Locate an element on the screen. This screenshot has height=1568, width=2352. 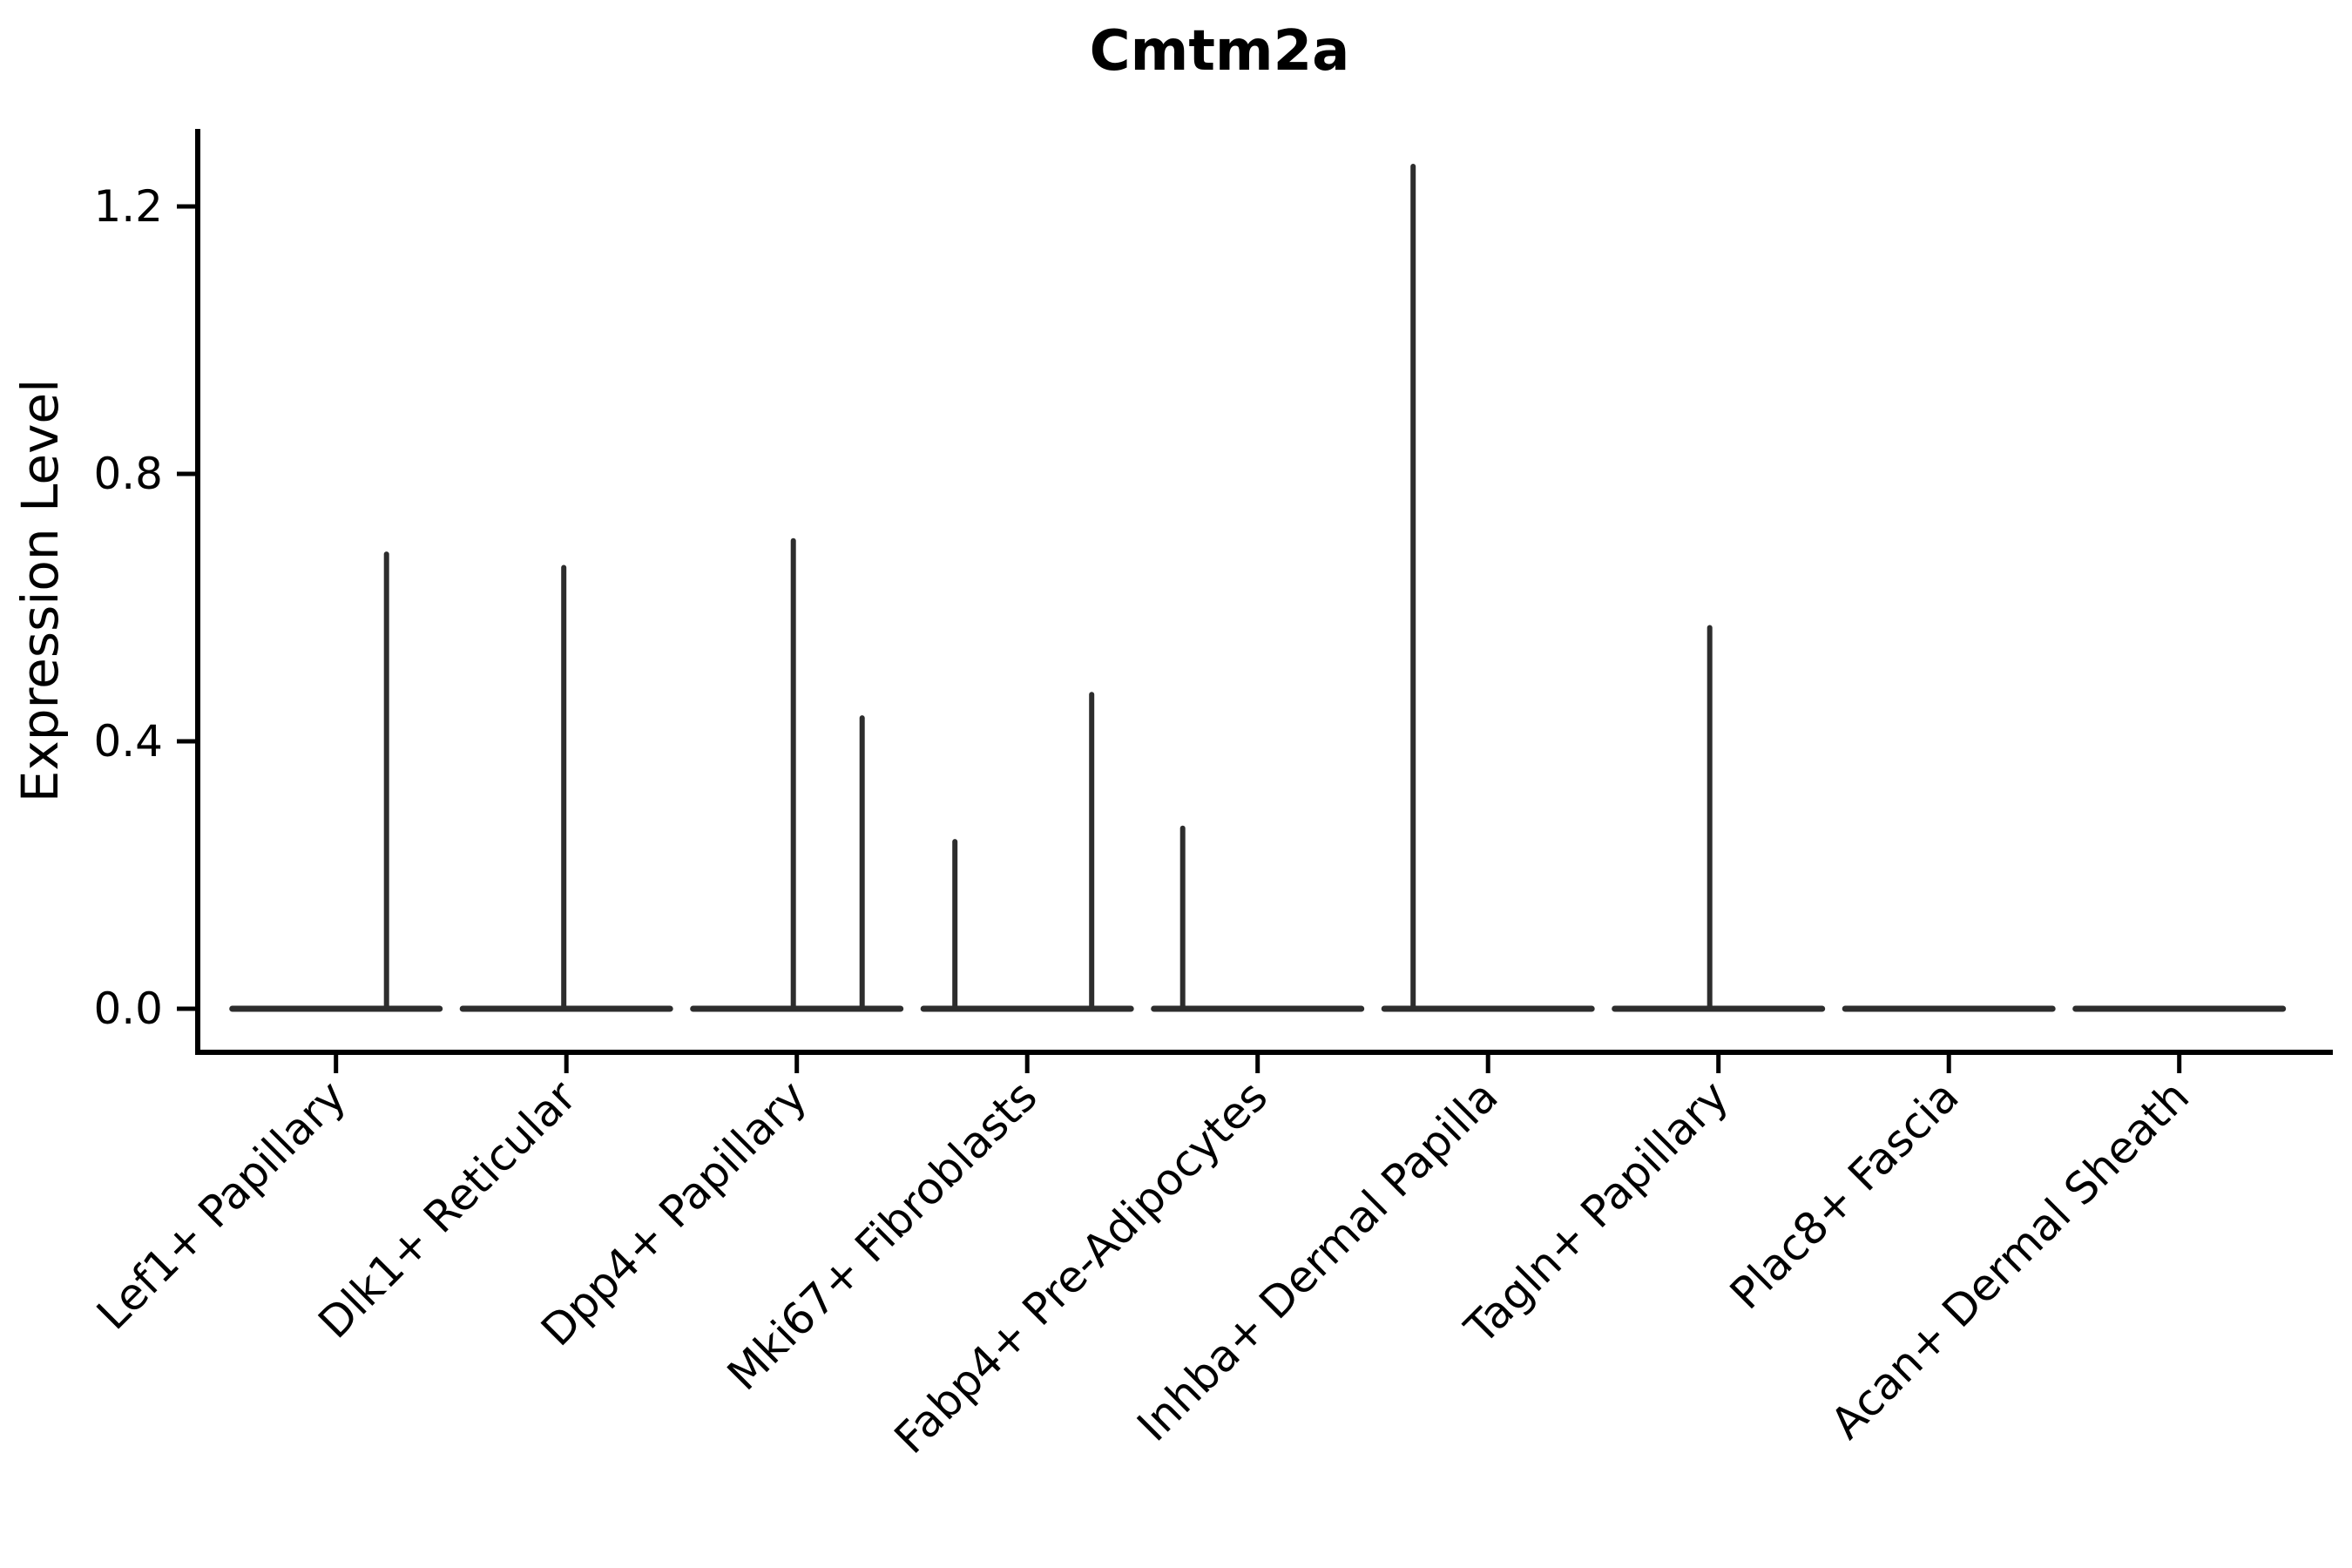
y-tick-label: 1.2 is located at coordinates (128, 206).